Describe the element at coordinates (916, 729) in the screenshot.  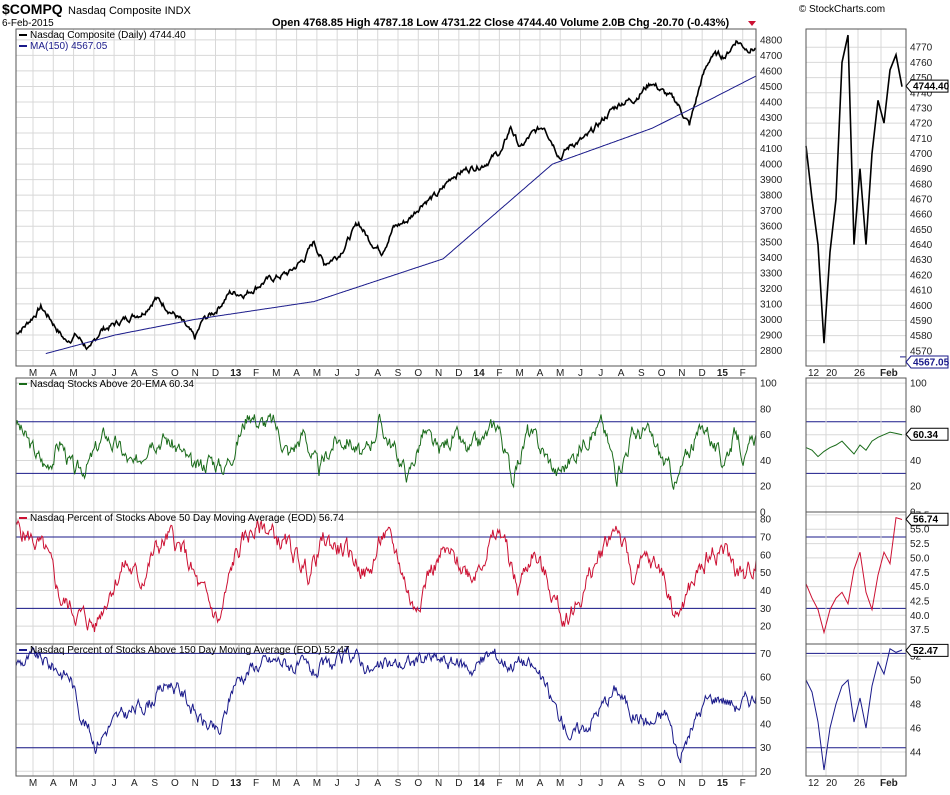
I see `zoom-y-tick-label: 46` at that location.